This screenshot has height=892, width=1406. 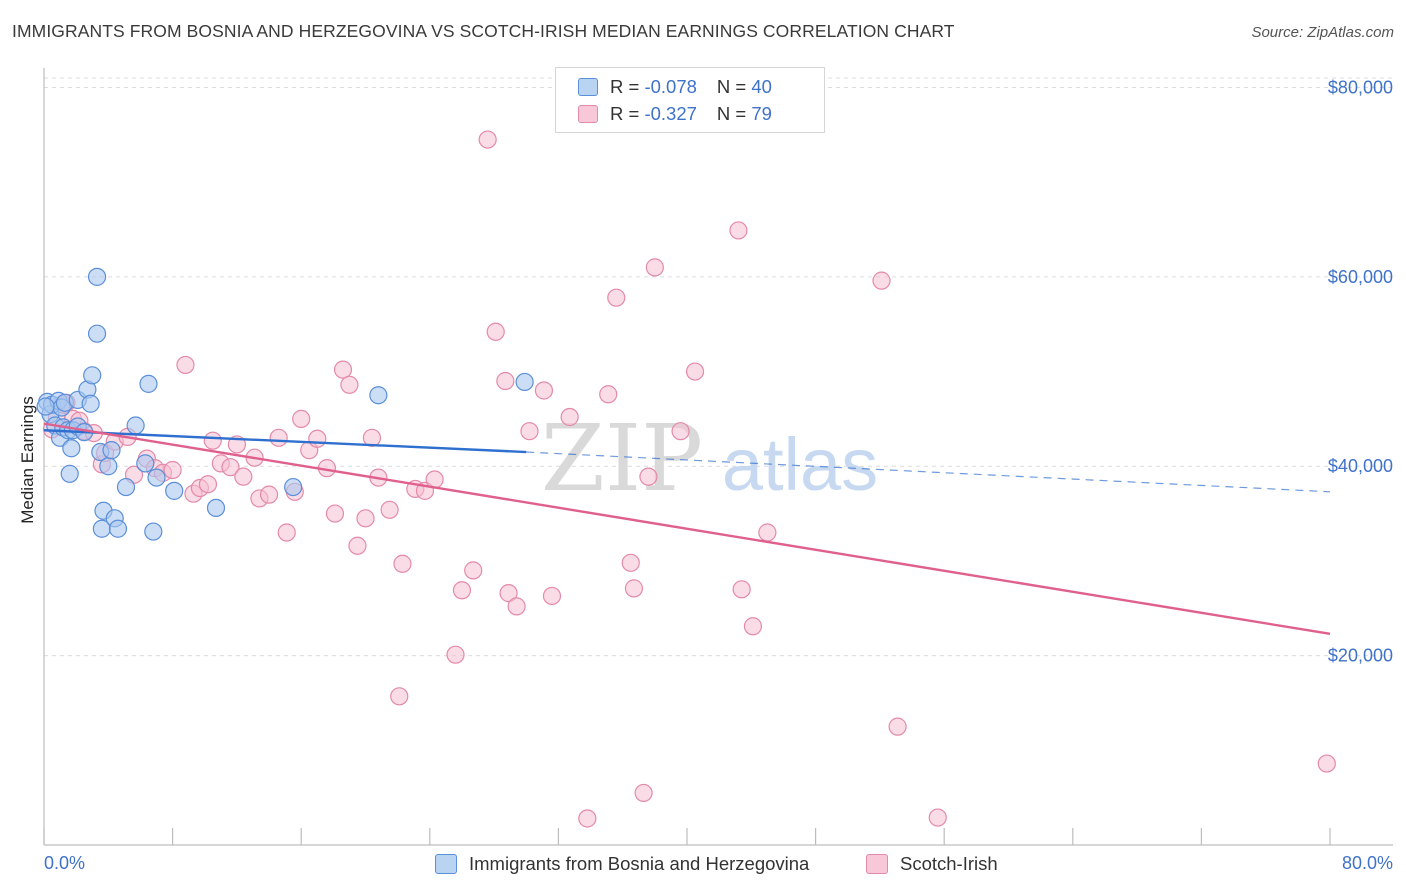 What do you see at coordinates (800, 464) in the screenshot?
I see `watermark-atlas: atlas` at bounding box center [800, 464].